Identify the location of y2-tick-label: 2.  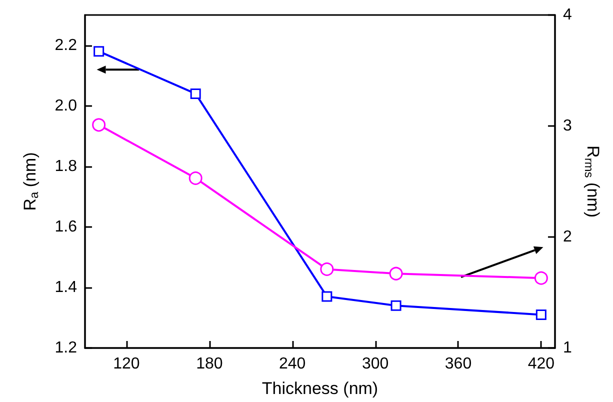
(567, 237).